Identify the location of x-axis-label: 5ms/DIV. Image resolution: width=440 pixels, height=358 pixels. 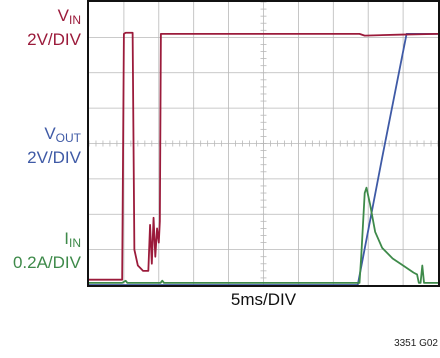
(263, 299).